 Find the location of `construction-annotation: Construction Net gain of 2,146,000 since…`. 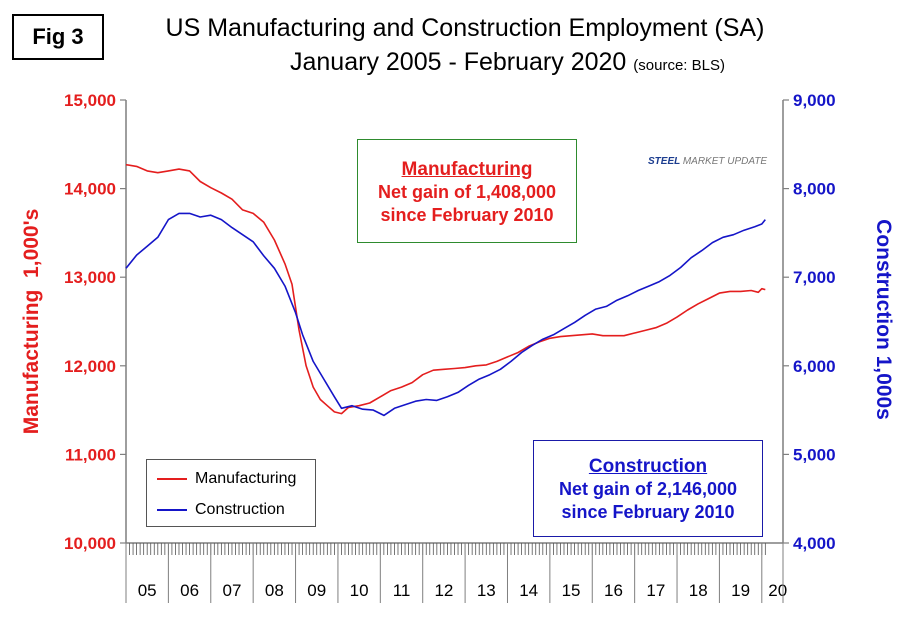

construction-annotation: Construction Net gain of 2,146,000 since… is located at coordinates (648, 488).